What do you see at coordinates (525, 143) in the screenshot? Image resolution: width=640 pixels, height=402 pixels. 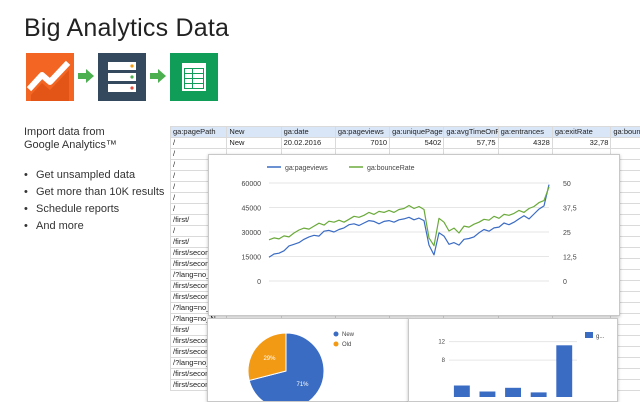 I see `table-cell: 4328` at bounding box center [525, 143].